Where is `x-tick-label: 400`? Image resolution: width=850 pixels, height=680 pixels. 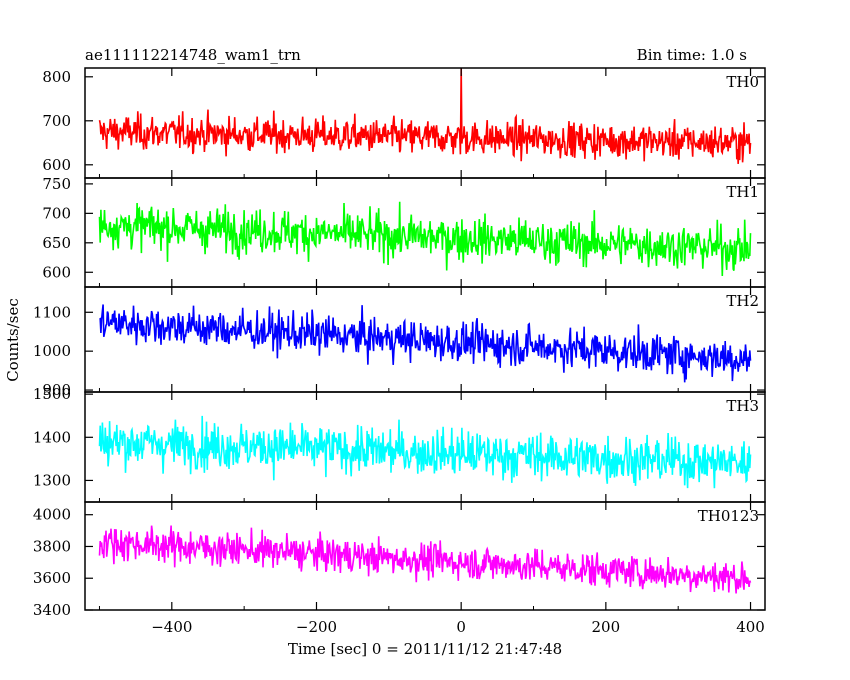 x-tick-label: 400 is located at coordinates (750, 627).